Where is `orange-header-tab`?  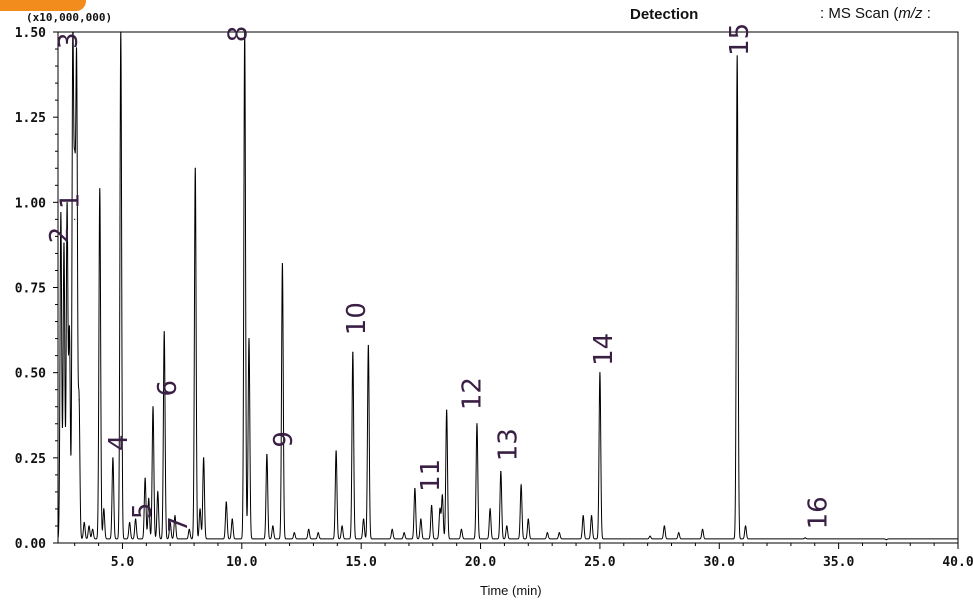
orange-header-tab is located at coordinates (43, 5).